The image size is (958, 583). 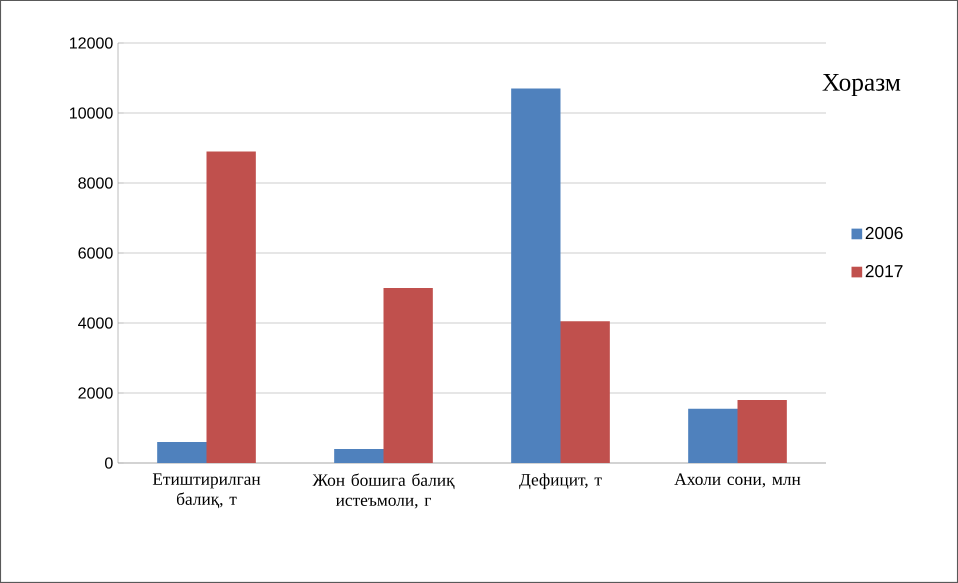 I want to click on y-tick-label: 8000, so click(x=95, y=183).